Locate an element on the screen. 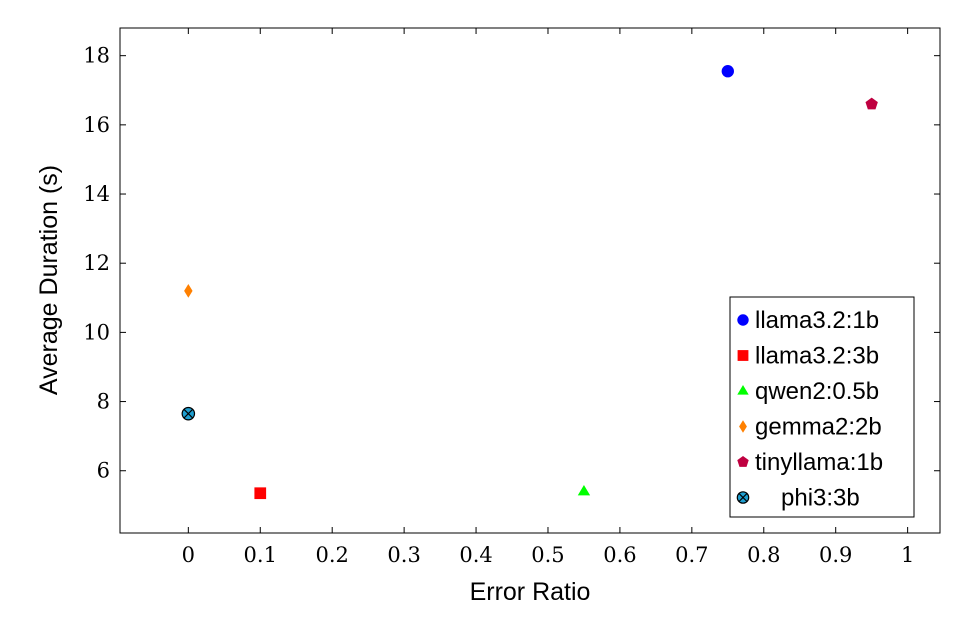 This screenshot has height=638, width=969. x-tick-label: 0.1 is located at coordinates (260, 555).